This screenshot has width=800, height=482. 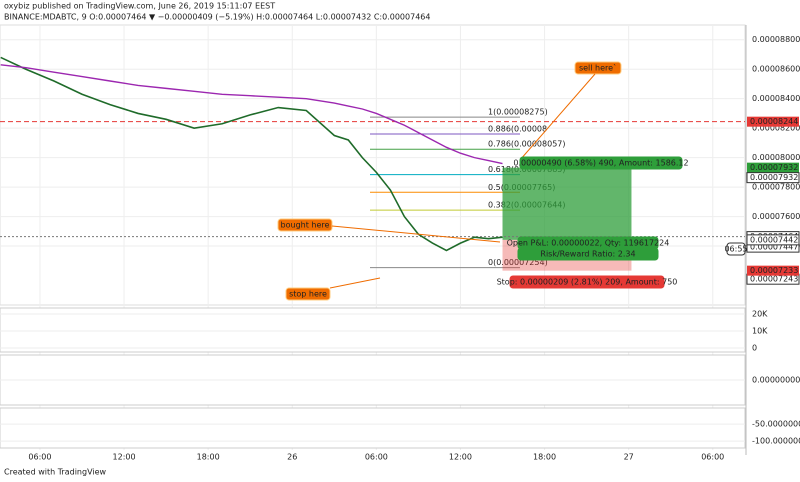 I want to click on pane-tick-label: -100.0000000, so click(x=776, y=441).